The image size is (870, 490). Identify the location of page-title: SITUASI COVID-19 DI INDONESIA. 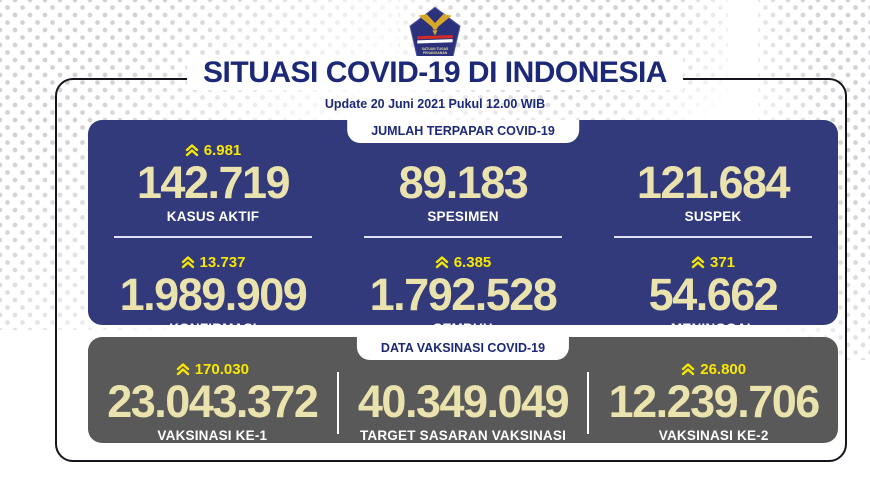
(435, 73).